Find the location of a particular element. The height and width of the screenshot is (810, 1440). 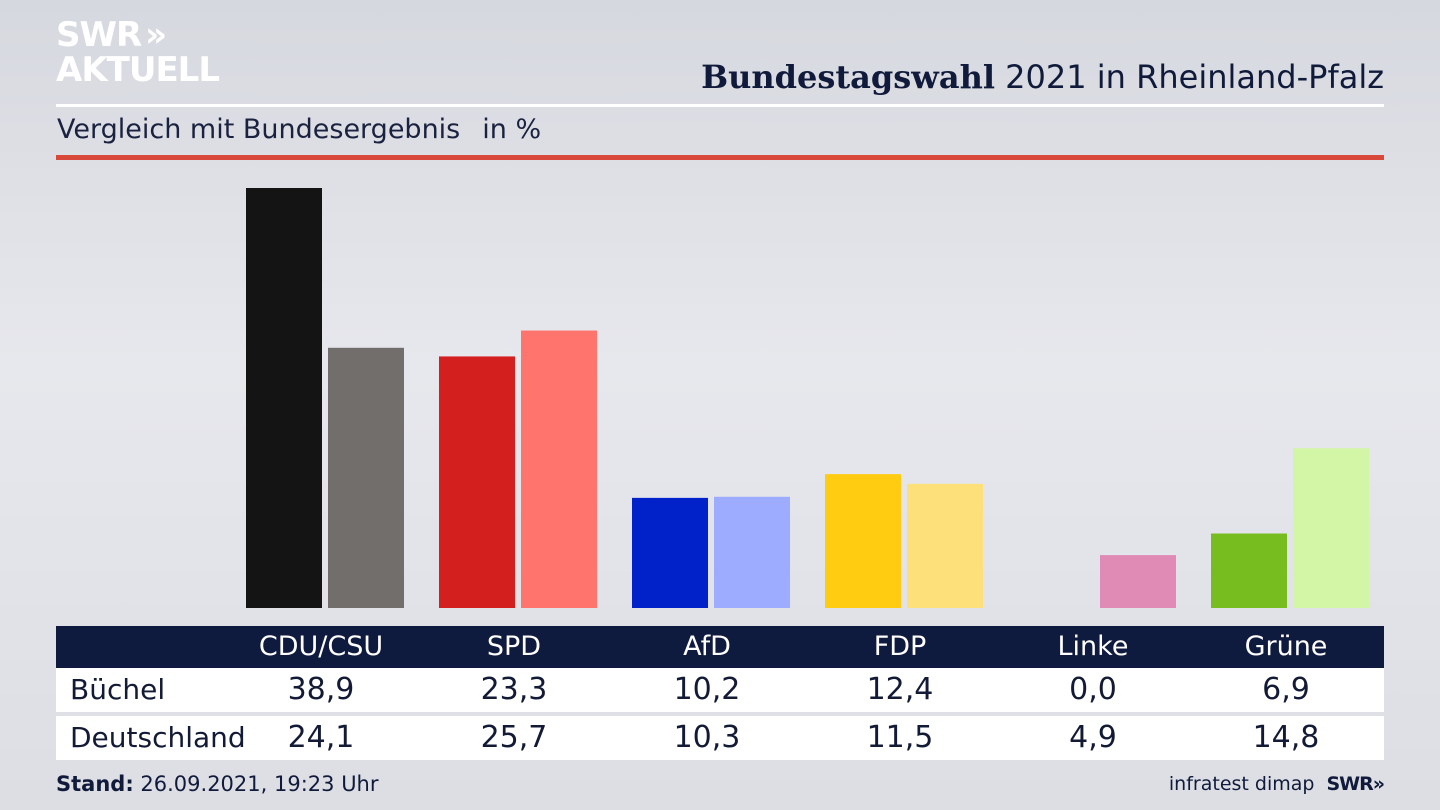

table-row: Deutschland 24,1 25,7 10,3 11,5 4,9 14,8 is located at coordinates (720, 738).